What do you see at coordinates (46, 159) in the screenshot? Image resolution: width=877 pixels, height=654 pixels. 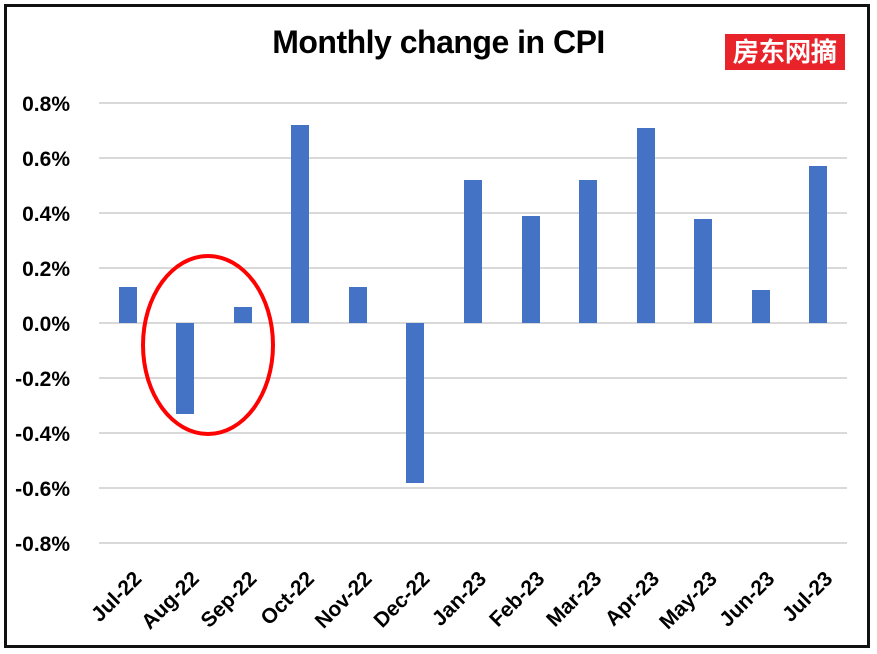 I see `y-axis-label: 0.6%` at bounding box center [46, 159].